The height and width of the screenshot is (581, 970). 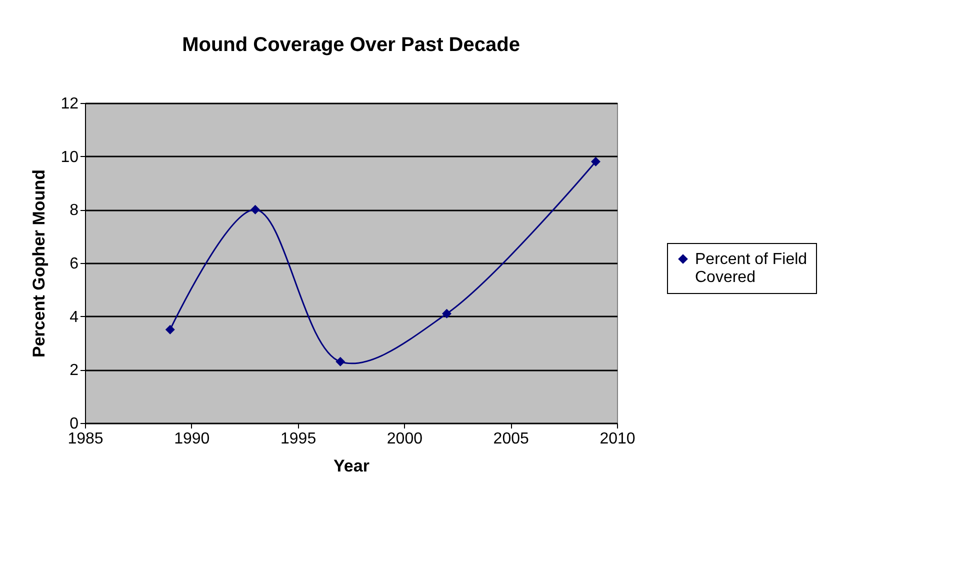 I want to click on legend-label: Percent of Field Covered, so click(x=751, y=268).